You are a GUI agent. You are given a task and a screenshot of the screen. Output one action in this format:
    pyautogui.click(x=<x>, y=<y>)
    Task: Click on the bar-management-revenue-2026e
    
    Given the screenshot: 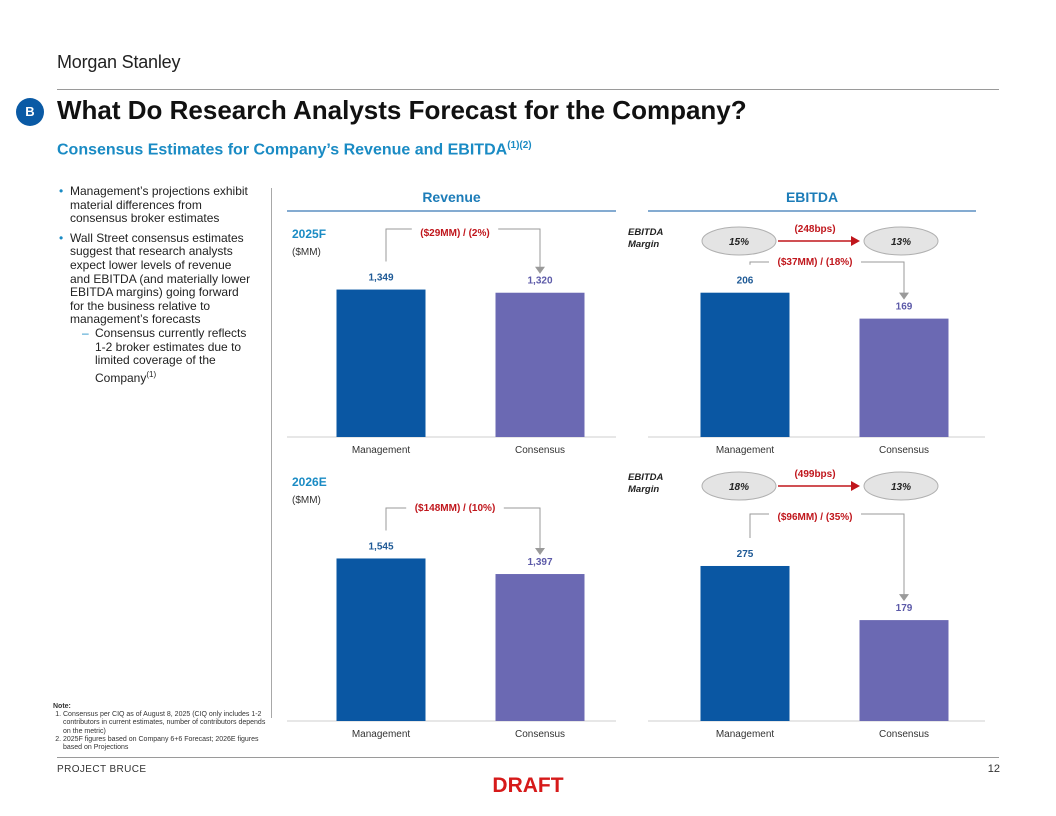 What is the action you would take?
    pyautogui.click(x=381, y=639)
    